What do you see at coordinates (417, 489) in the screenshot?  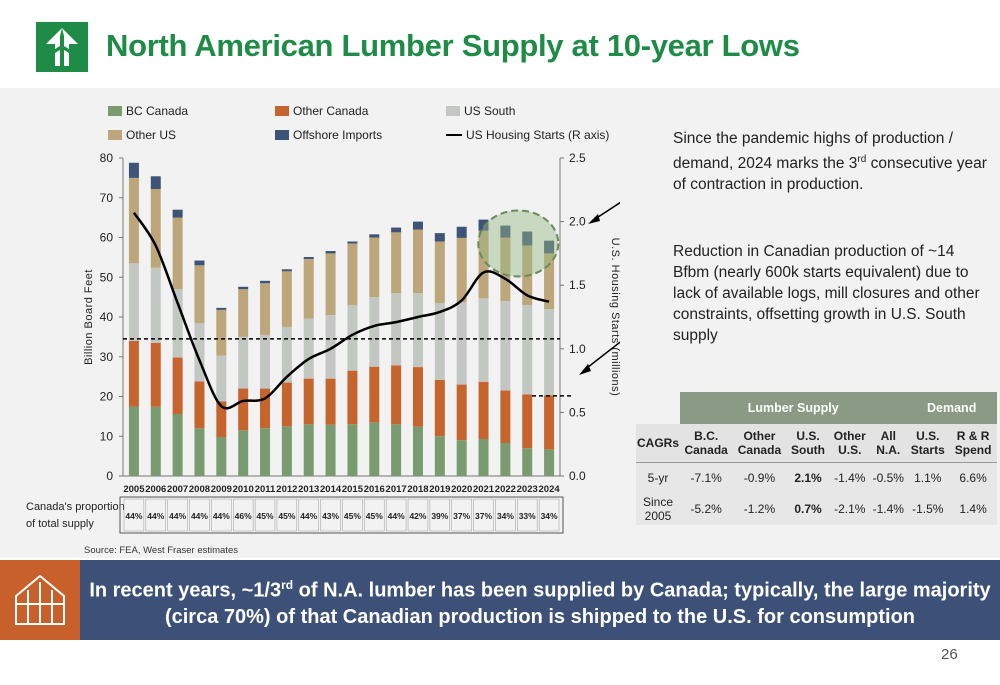 I see `x-tick-label: 2018` at bounding box center [417, 489].